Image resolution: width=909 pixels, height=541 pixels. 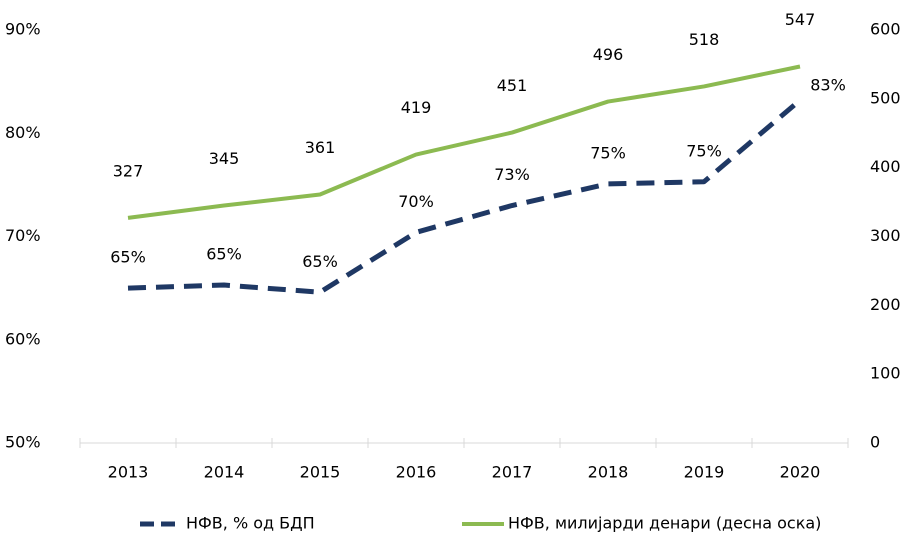 I want to click on x-tick-label: 2016, so click(x=416, y=472).